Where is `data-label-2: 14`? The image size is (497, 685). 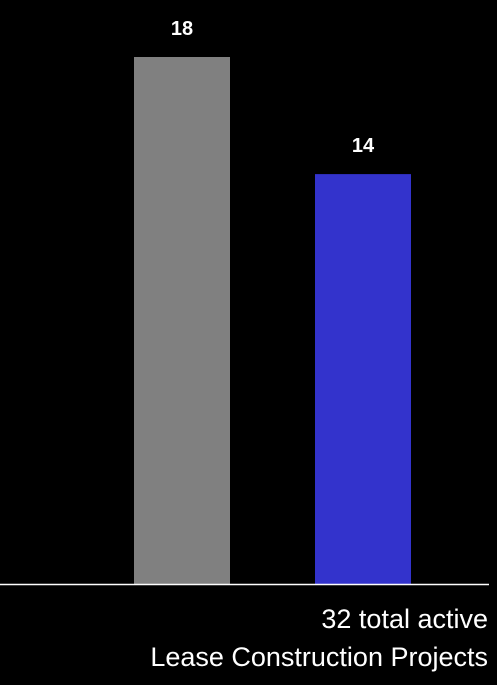
data-label-2: 14 is located at coordinates (363, 146).